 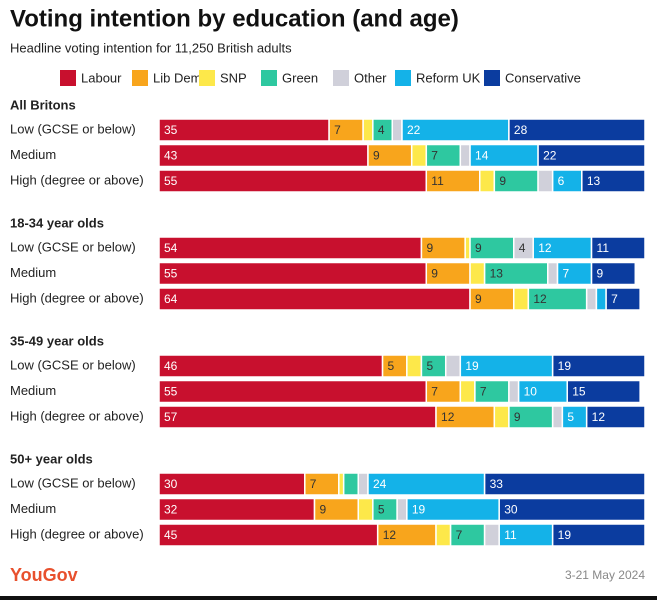 What do you see at coordinates (171, 535) in the screenshot?
I see `value-label: 45` at bounding box center [171, 535].